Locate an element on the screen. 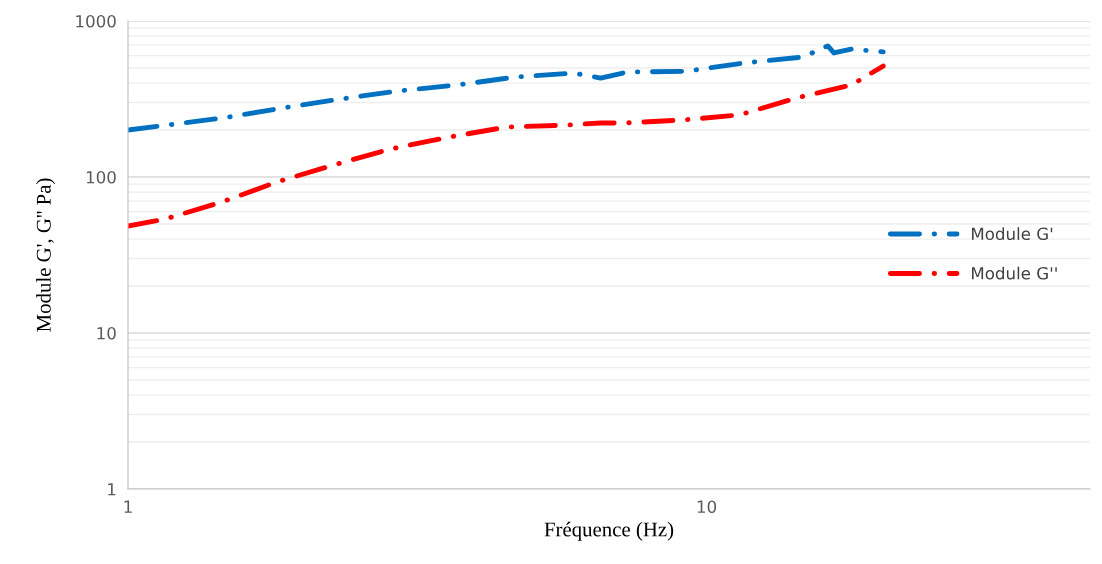 This screenshot has height=564, width=1102. y-axis-title: Module G', G'' Pa) is located at coordinates (46, 255).